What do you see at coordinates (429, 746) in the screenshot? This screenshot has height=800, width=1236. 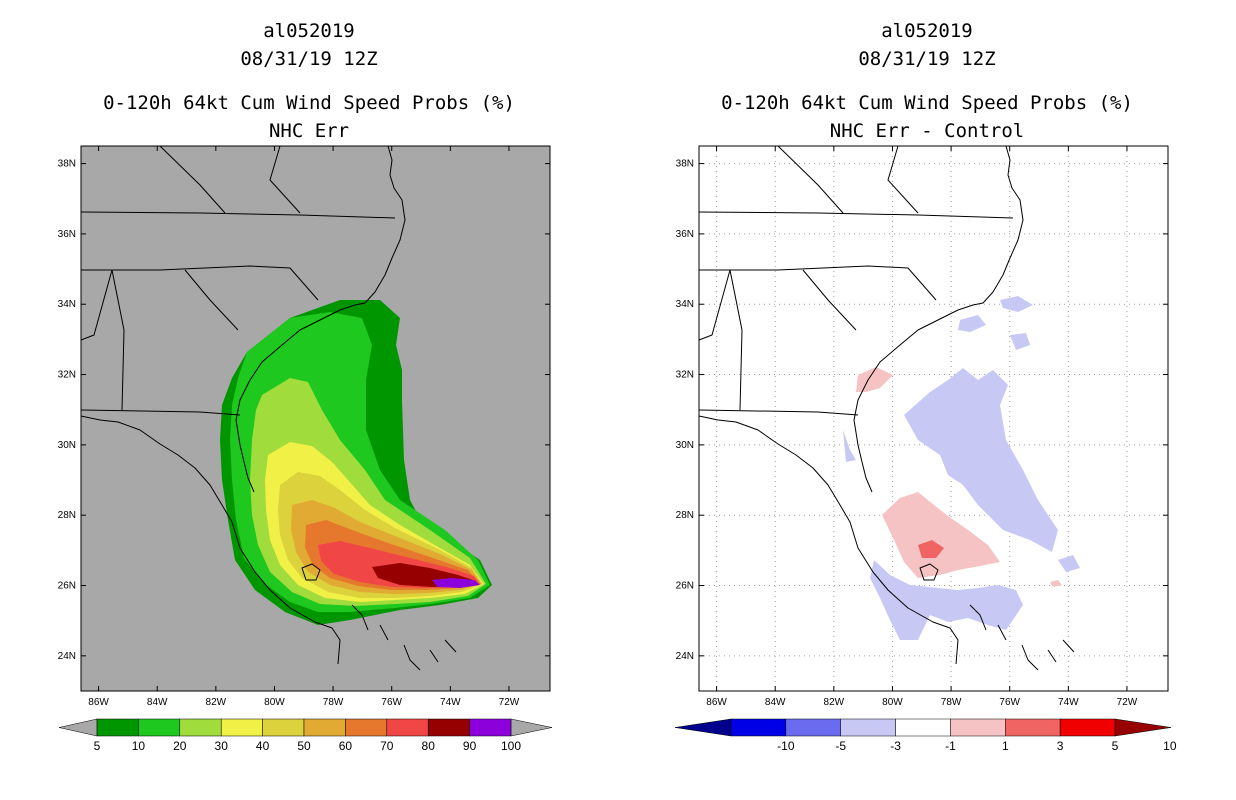 I see `colorbar-label: 80` at bounding box center [429, 746].